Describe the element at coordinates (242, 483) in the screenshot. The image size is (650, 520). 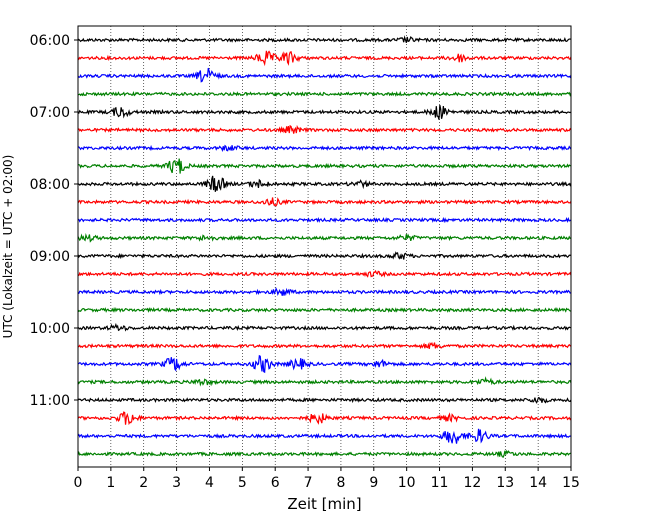
I see `x-tick-label: 5` at that location.